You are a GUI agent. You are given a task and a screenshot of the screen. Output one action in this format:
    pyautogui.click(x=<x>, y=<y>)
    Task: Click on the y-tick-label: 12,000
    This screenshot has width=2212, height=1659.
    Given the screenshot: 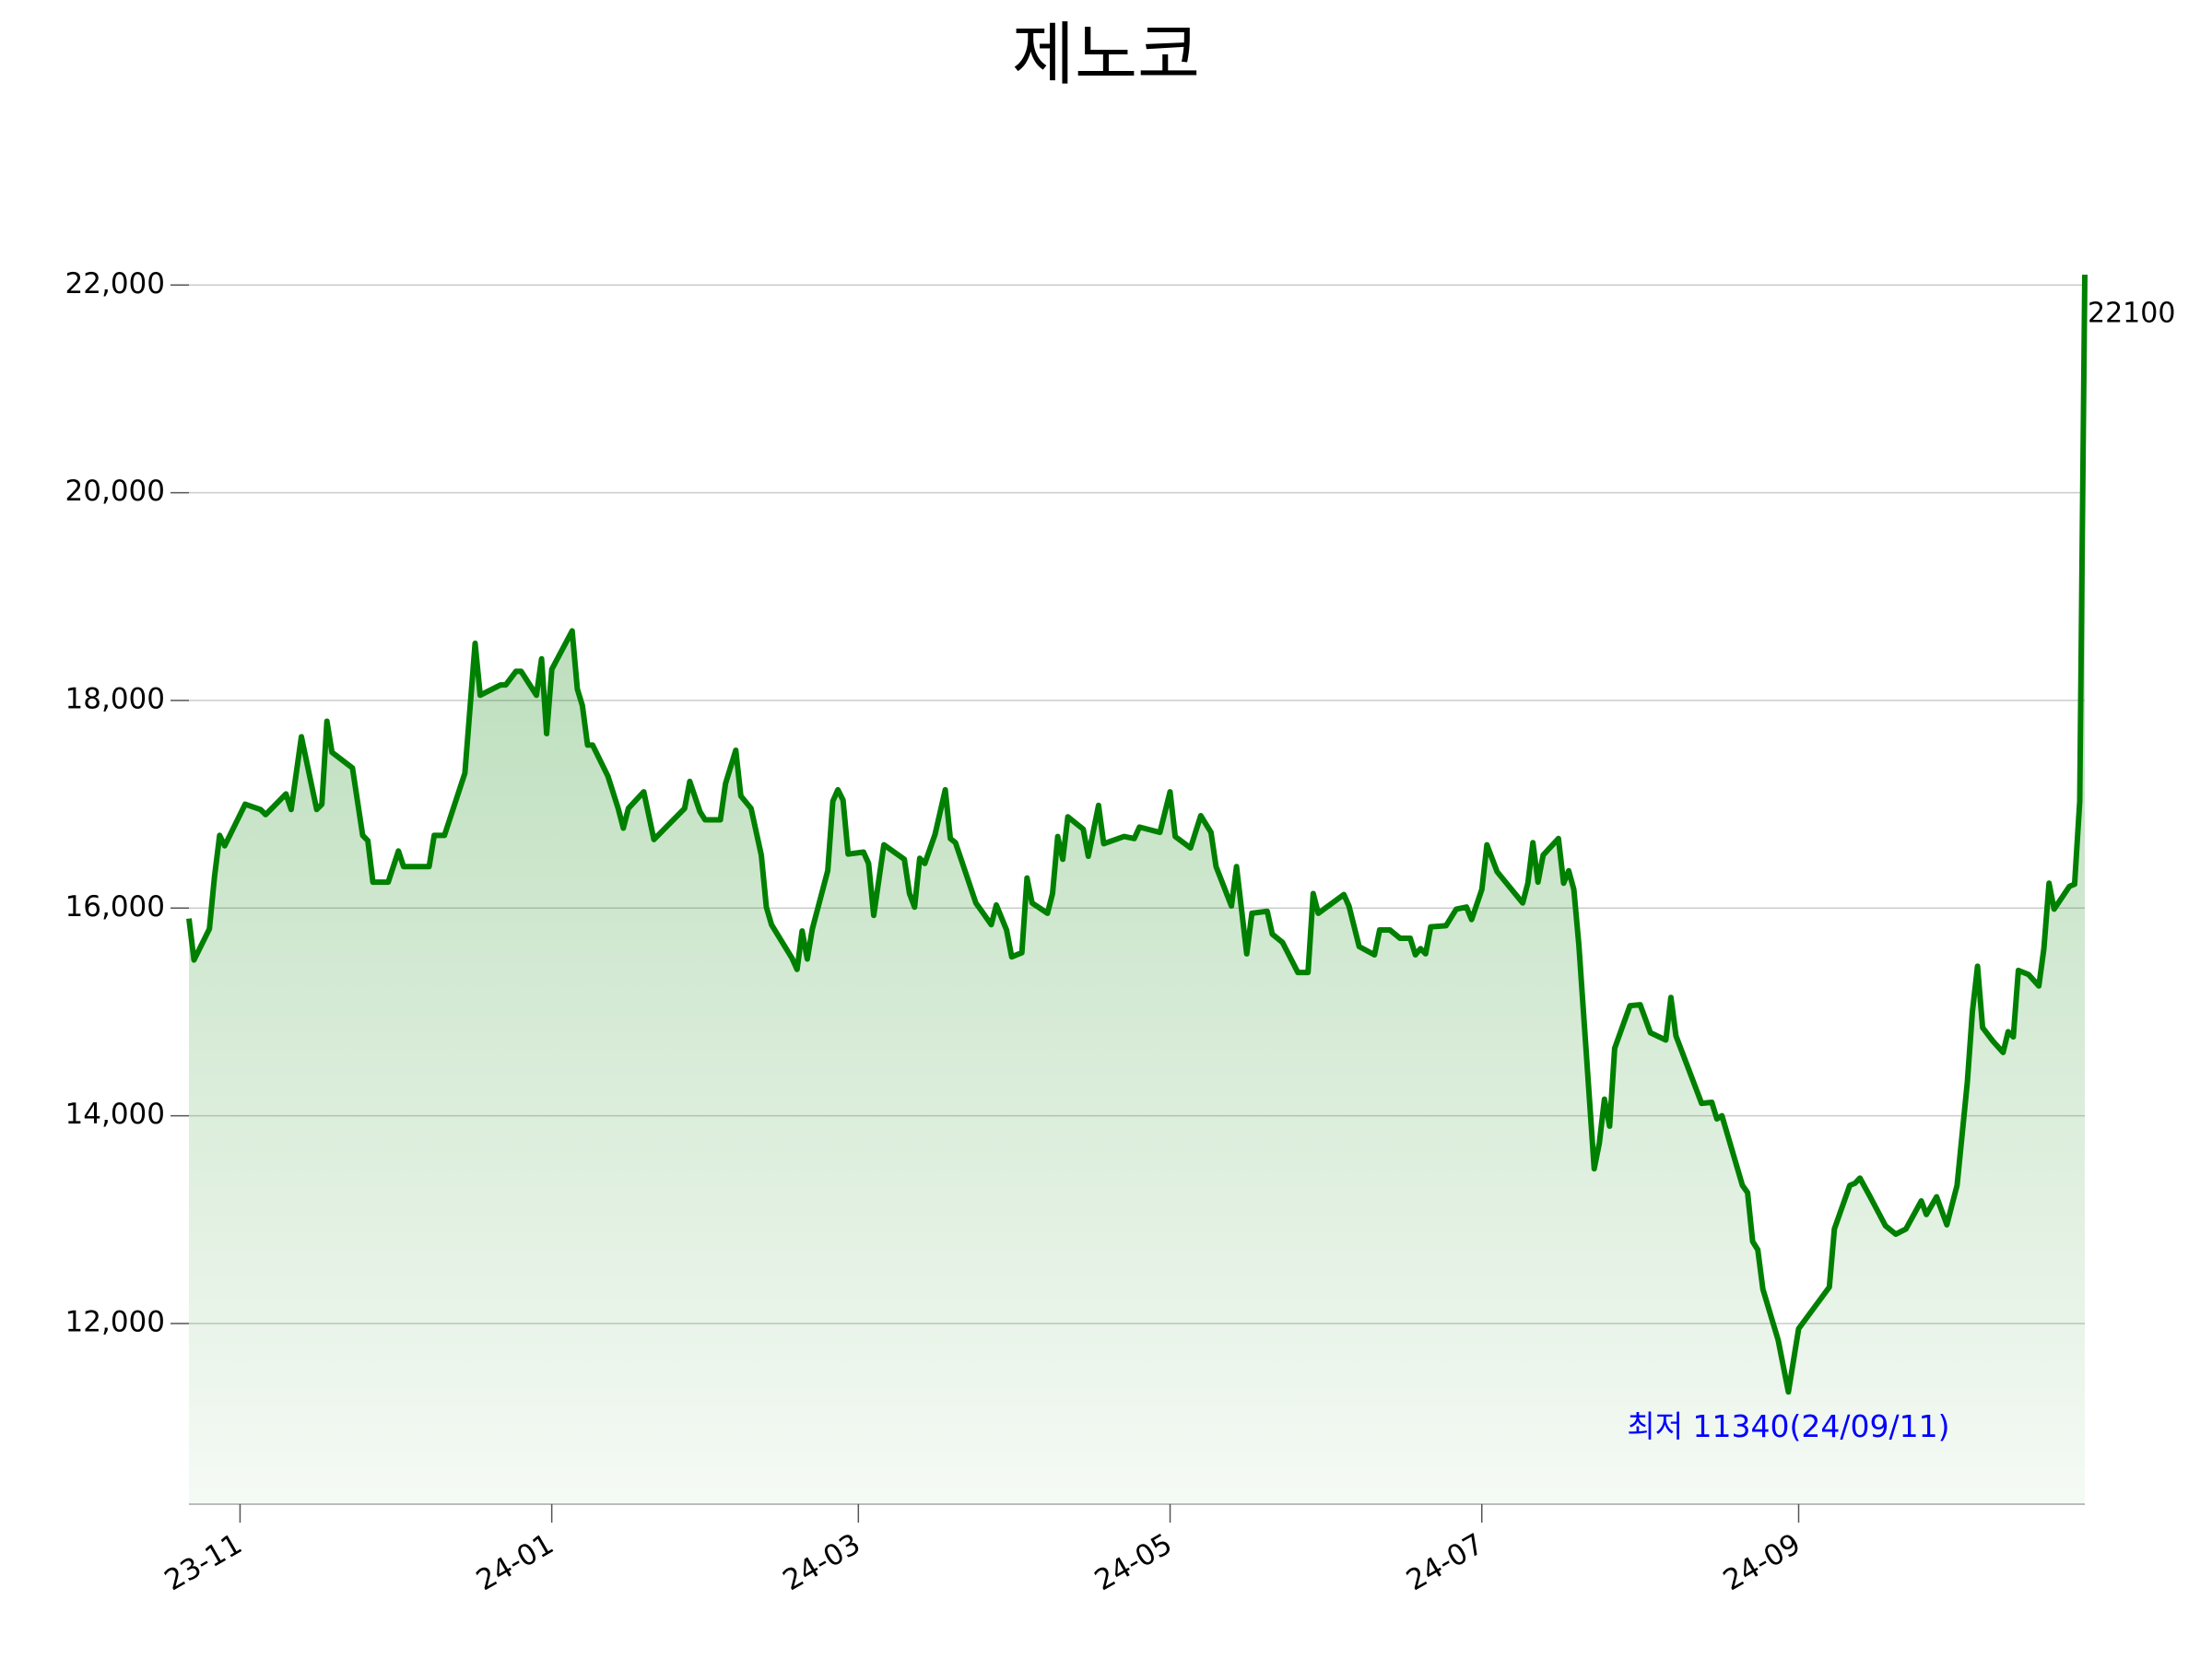 What is the action you would take?
    pyautogui.click(x=115, y=1321)
    